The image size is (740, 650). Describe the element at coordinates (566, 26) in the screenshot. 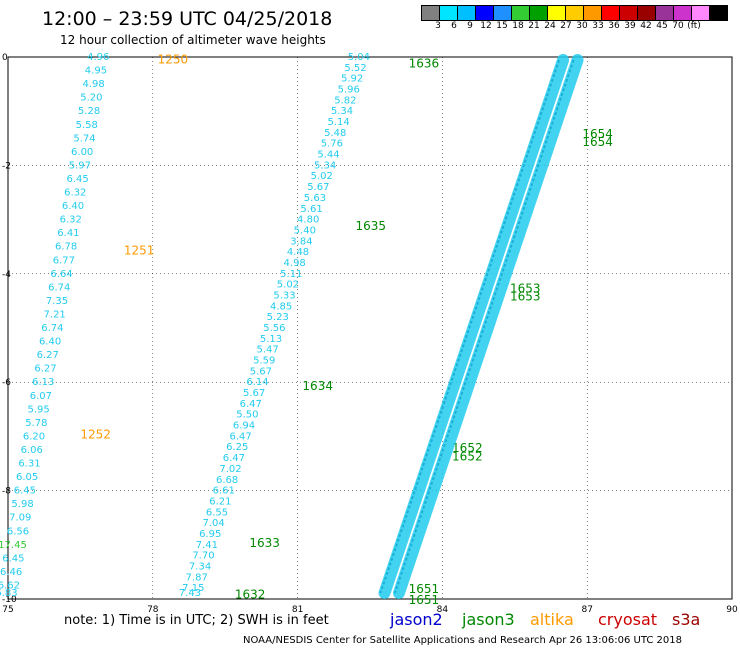

I see `color-scale-label: 27` at that location.